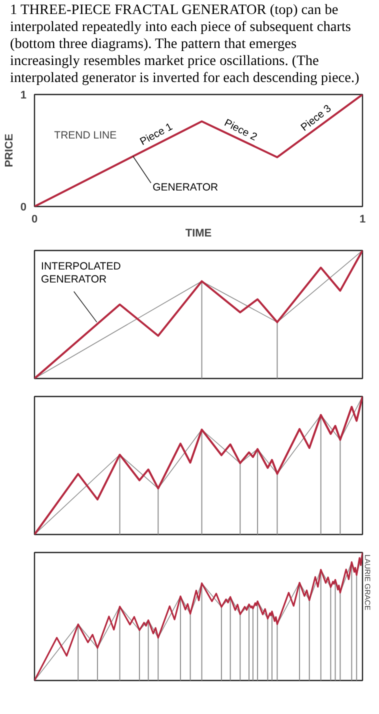 Image resolution: width=379 pixels, height=714 pixels. I want to click on y-axis-title: PRICE, so click(9, 151).